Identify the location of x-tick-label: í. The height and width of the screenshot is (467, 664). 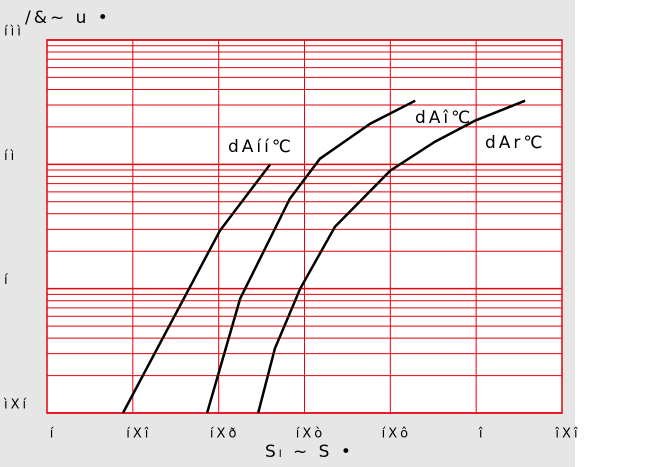
(53, 434).